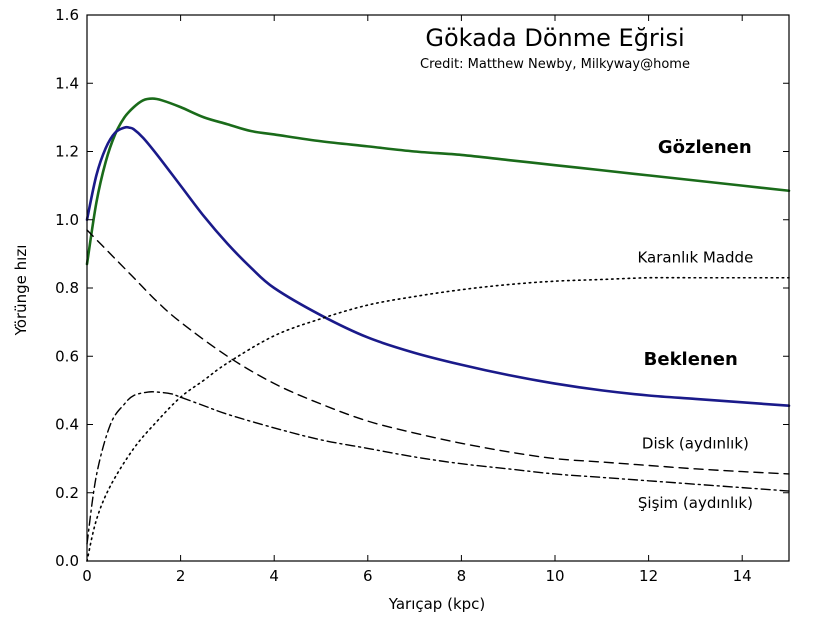 This screenshot has width=825, height=621. What do you see at coordinates (87, 576) in the screenshot?
I see `x-tick-label: 0` at bounding box center [87, 576].